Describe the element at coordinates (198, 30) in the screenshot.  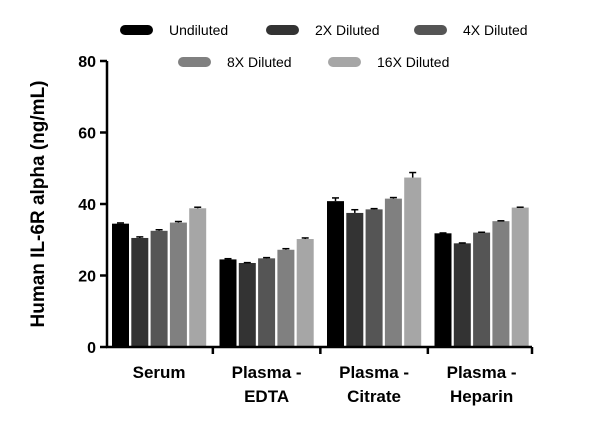
I see `legend-label-0: Undiluted` at that location.